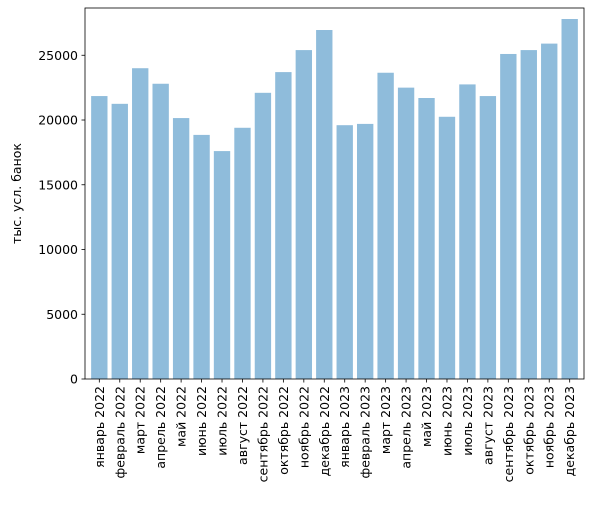 Image resolution: width=589 pixels, height=506 pixels. I want to click on x-tick-label: январь 2022, so click(99, 427).